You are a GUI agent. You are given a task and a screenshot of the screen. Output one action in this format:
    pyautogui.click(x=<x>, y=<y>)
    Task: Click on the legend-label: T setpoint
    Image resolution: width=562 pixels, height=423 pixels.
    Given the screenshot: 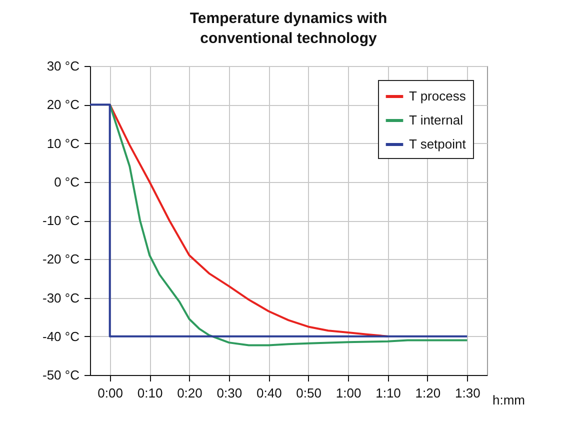 What is the action you would take?
    pyautogui.click(x=437, y=144)
    